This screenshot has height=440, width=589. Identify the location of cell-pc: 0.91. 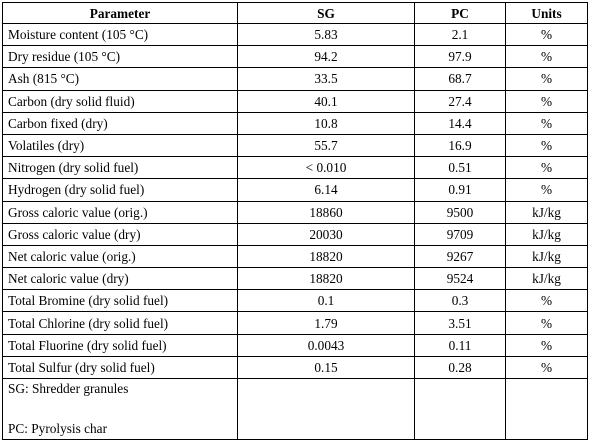
(460, 190).